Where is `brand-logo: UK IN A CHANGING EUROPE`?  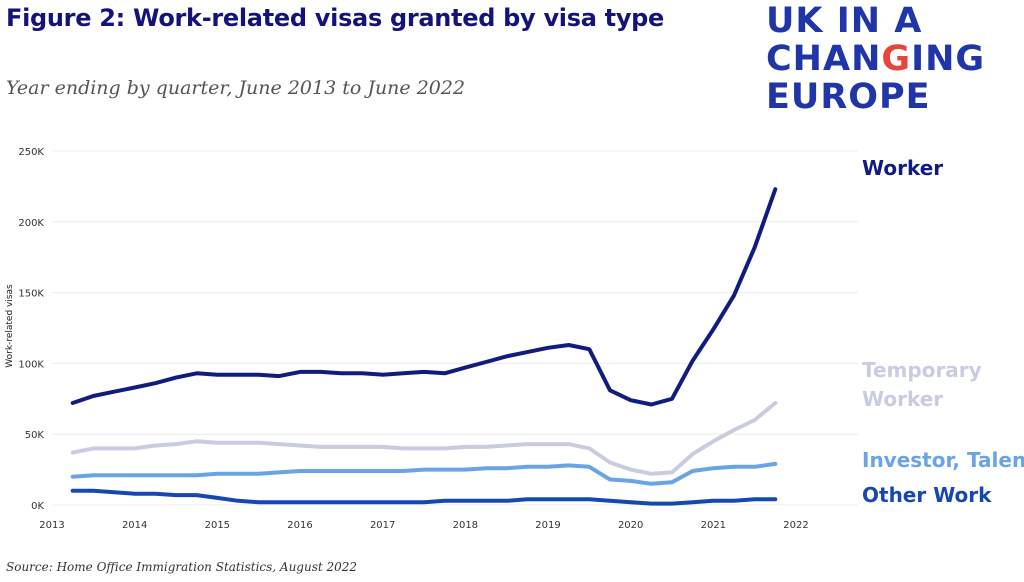
brand-logo: UK IN A CHANGING EUROPE is located at coordinates (891, 59).